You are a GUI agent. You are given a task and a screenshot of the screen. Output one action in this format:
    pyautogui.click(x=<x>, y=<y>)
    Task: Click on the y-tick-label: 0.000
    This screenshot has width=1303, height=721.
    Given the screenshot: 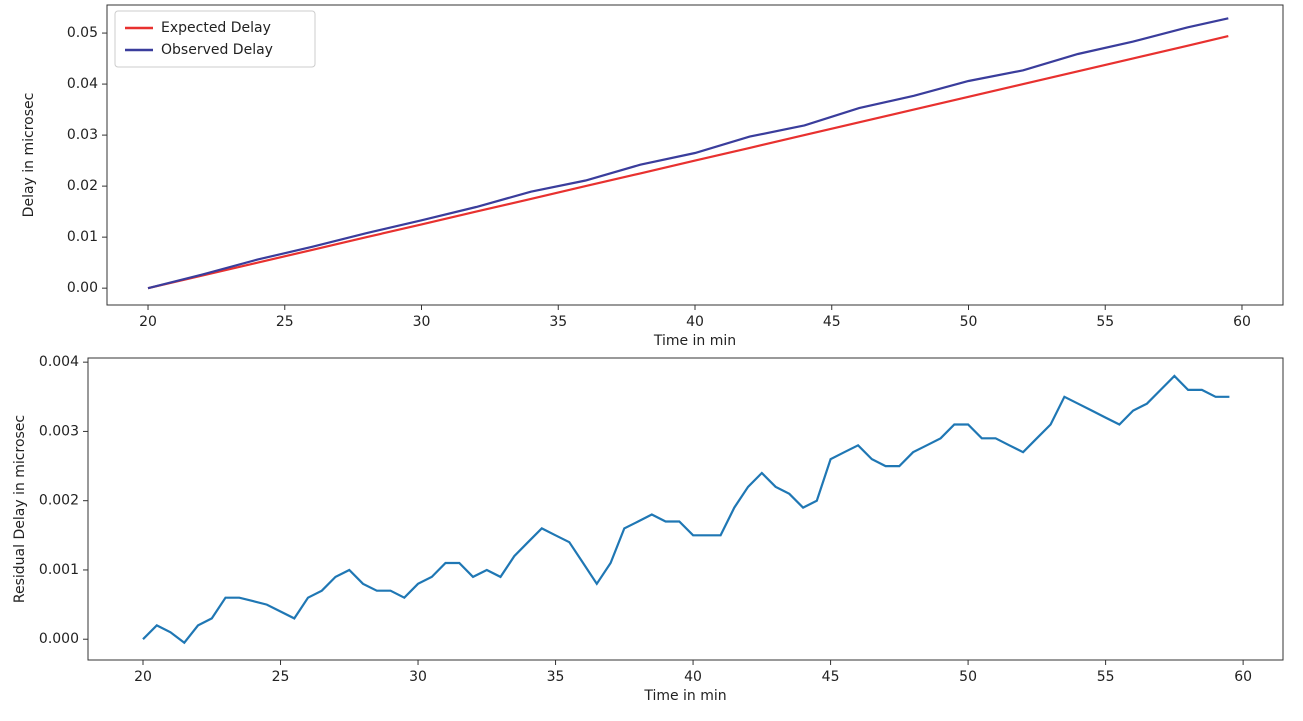 What is the action you would take?
    pyautogui.click(x=59, y=639)
    